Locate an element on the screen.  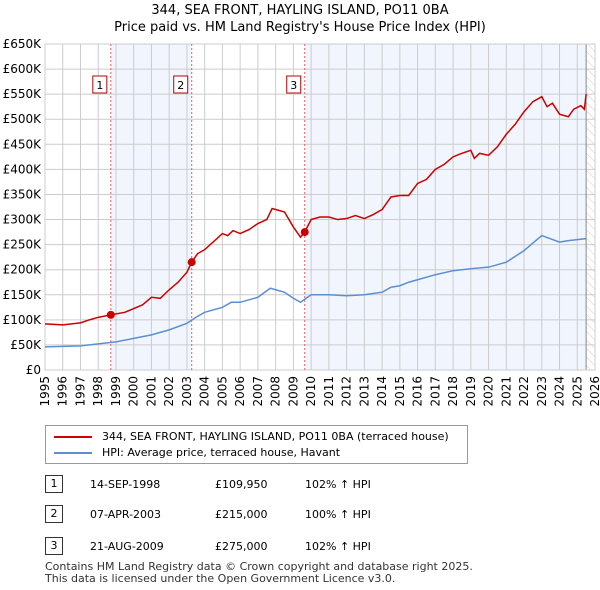
y-tick-label: £150K is located at coordinates (23, 295).